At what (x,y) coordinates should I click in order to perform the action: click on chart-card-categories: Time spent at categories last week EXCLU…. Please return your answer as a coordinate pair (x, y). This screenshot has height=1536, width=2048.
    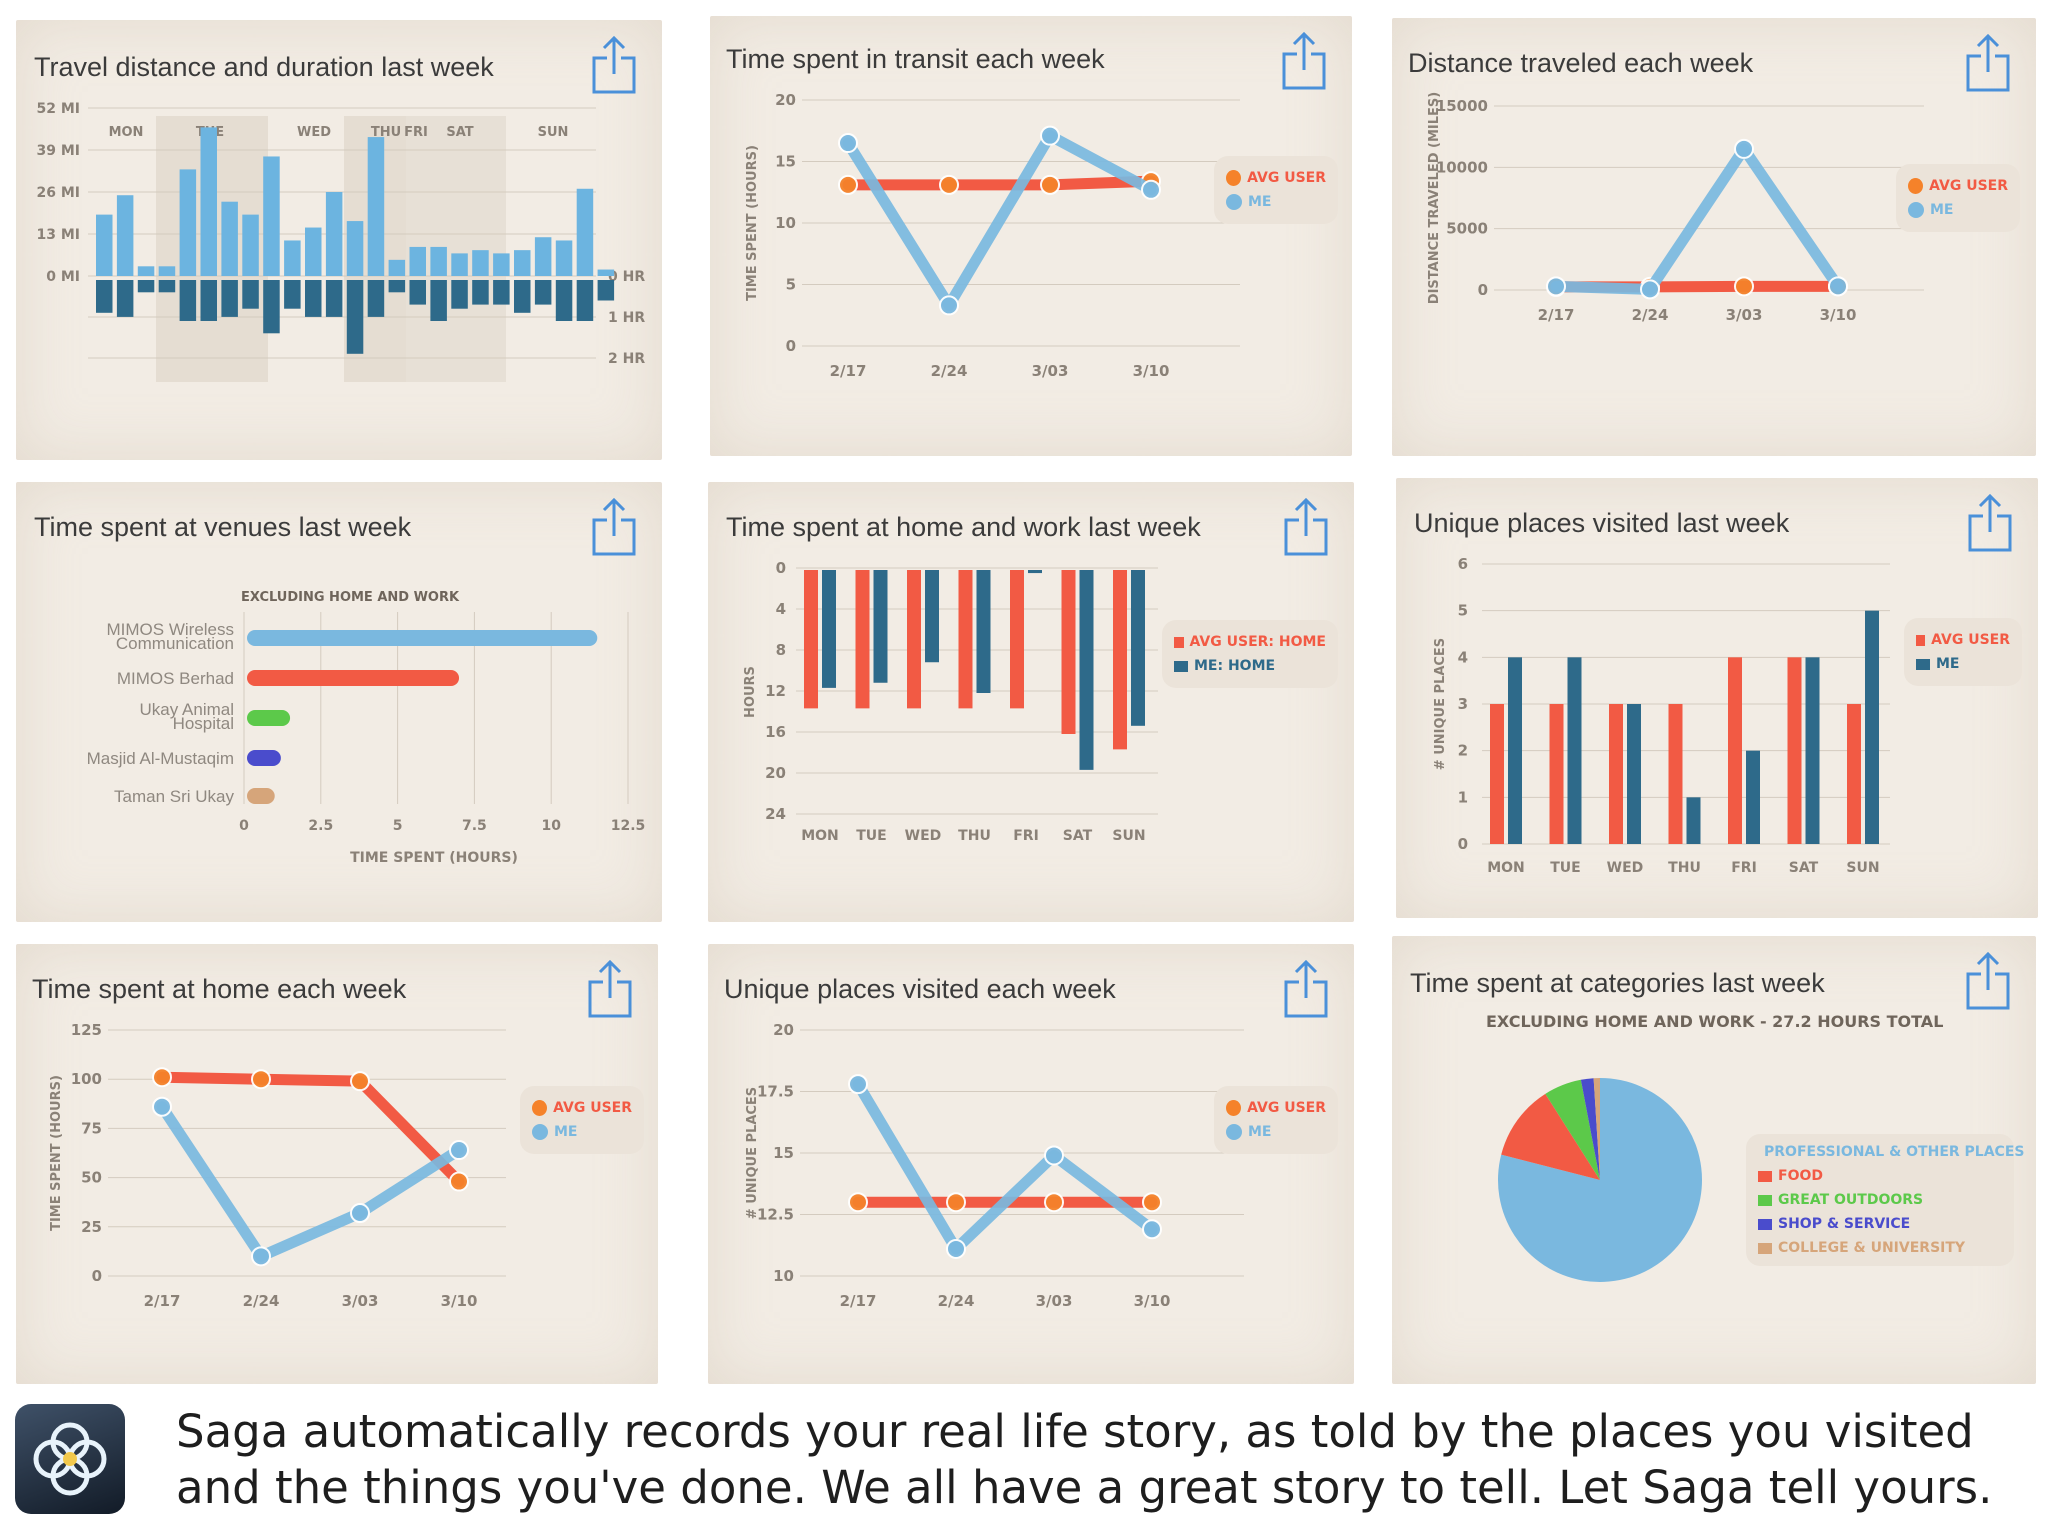
    Looking at the image, I should click on (1714, 1160).